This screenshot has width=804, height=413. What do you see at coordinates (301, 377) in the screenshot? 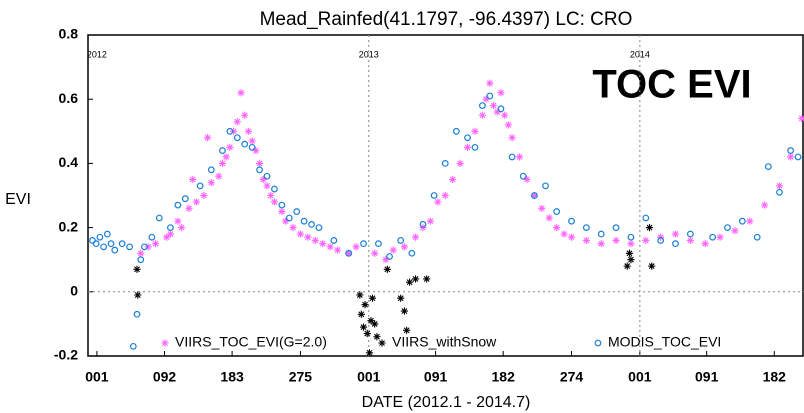
I see `x-tick-label: 275` at bounding box center [301, 377].